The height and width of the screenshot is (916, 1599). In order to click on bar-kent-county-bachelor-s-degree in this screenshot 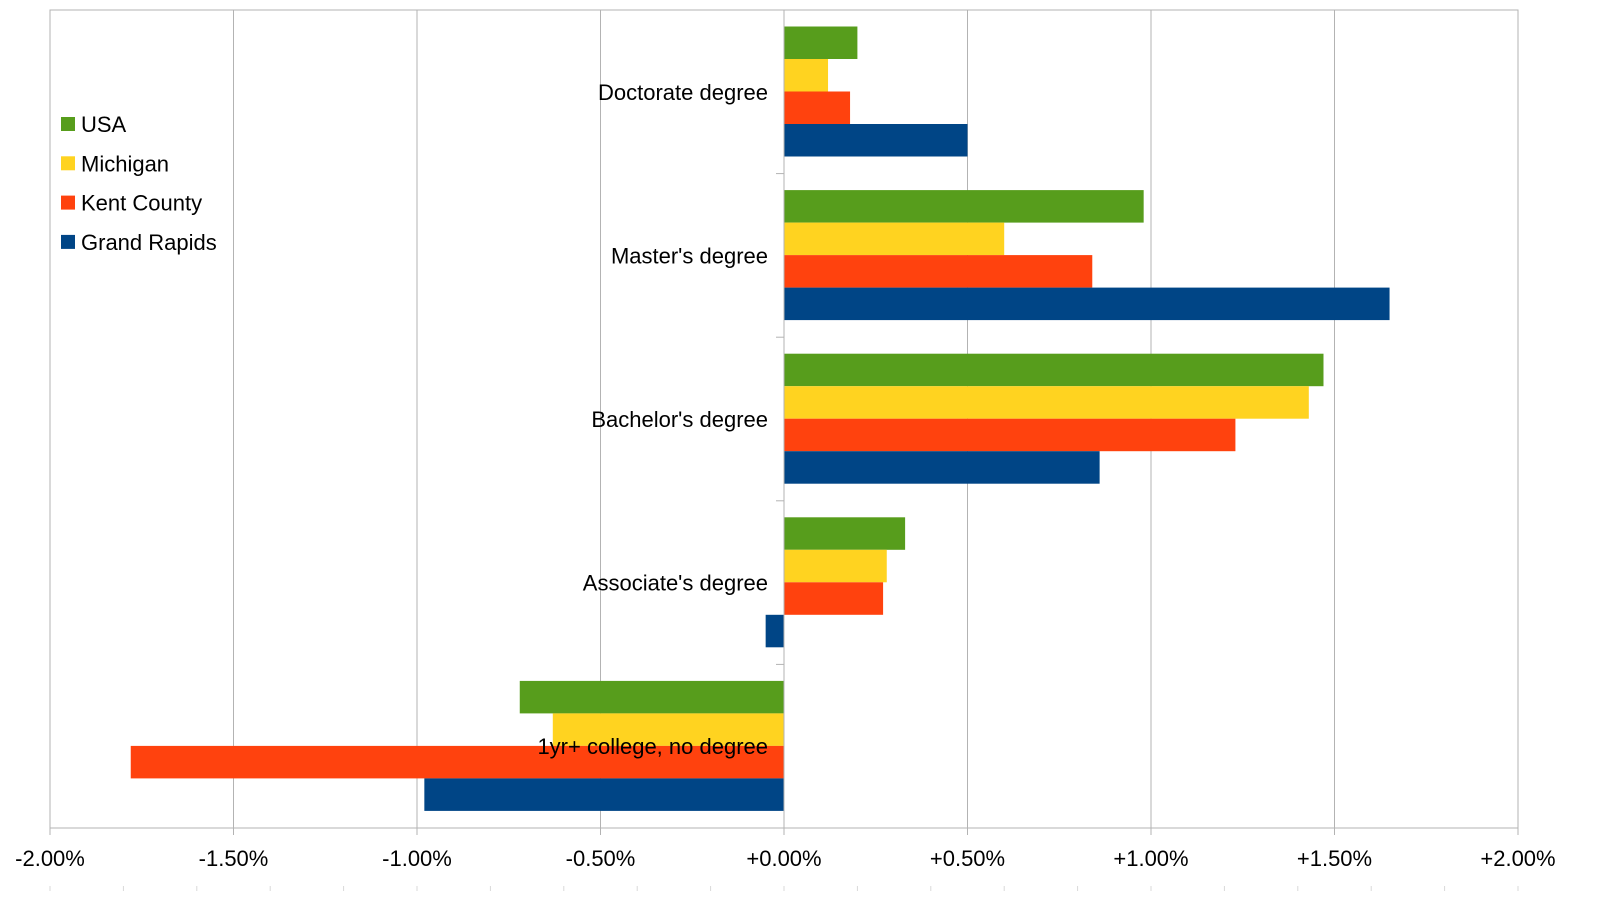, I will do `click(1010, 435)`.